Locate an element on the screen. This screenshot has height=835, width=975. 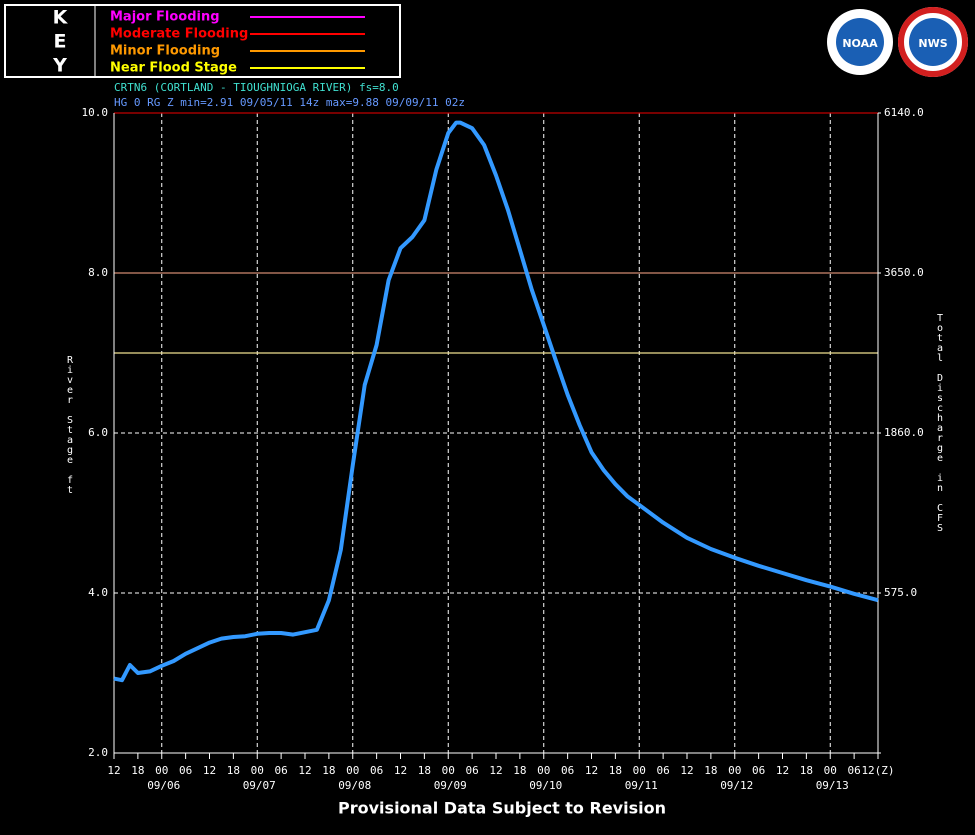
date-label: 09/08 is located at coordinates (354, 785).